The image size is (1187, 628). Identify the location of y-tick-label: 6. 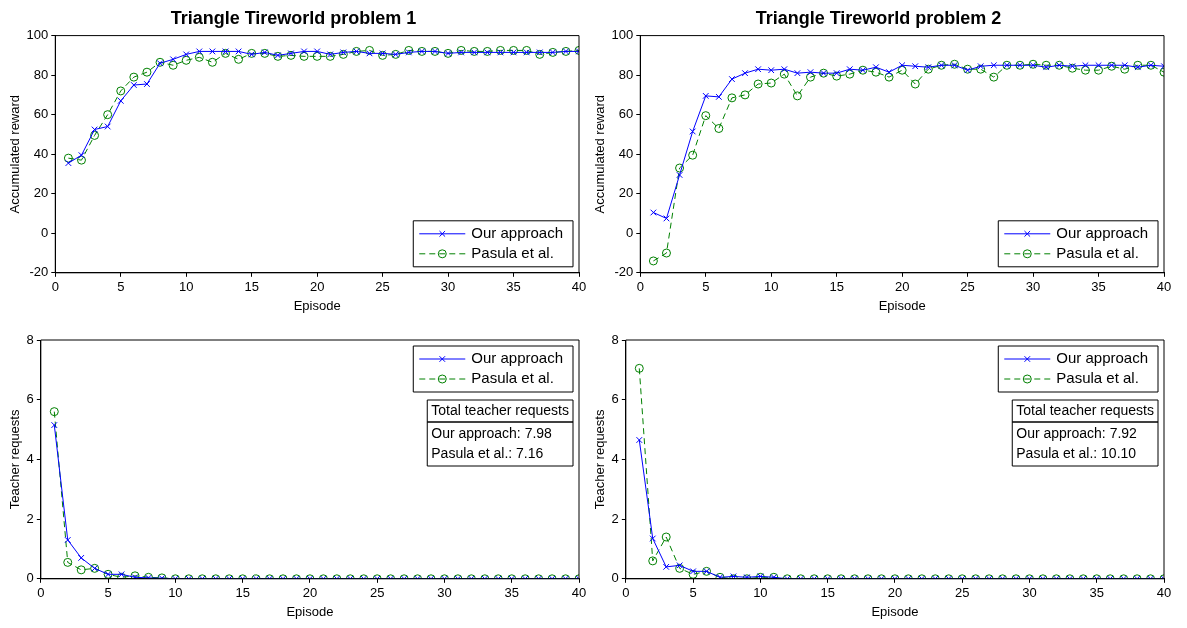
(30, 399).